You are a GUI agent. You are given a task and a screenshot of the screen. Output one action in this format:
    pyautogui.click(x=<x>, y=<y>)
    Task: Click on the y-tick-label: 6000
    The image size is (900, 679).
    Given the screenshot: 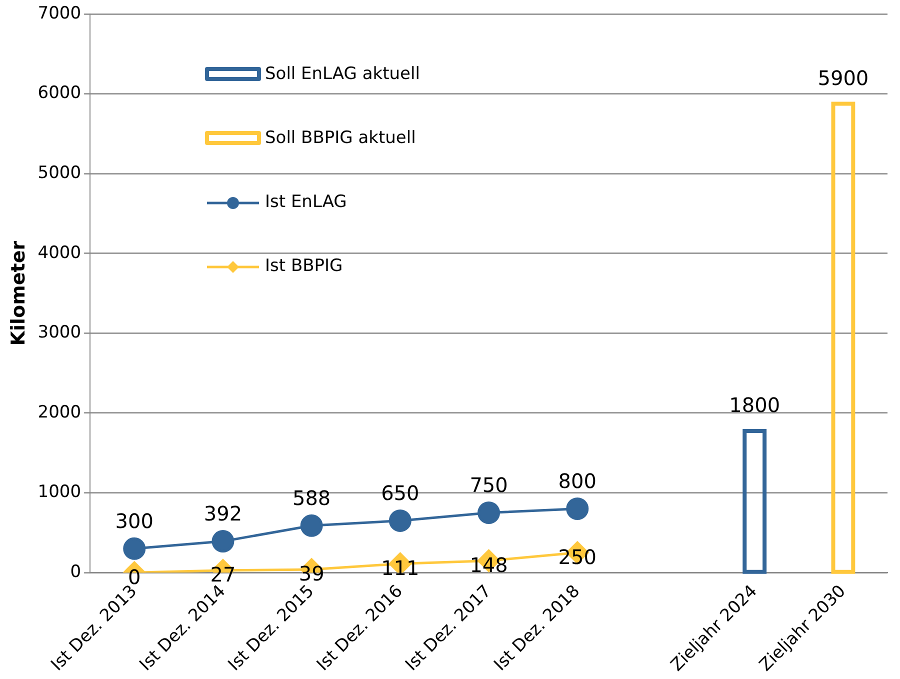 What is the action you would take?
    pyautogui.click(x=60, y=93)
    